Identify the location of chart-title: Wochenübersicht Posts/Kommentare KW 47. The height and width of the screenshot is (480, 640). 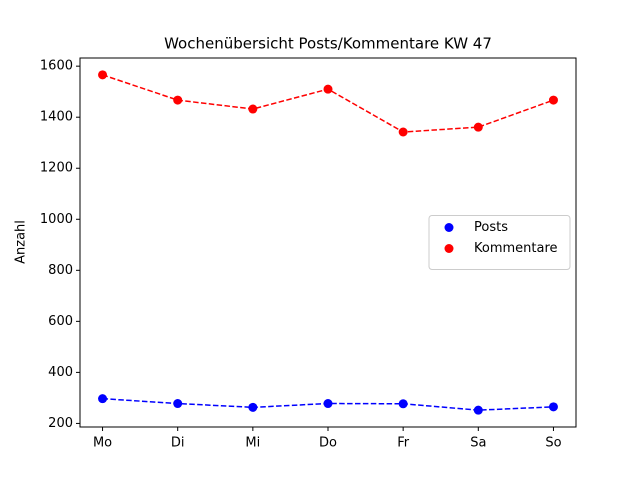
(328, 44).